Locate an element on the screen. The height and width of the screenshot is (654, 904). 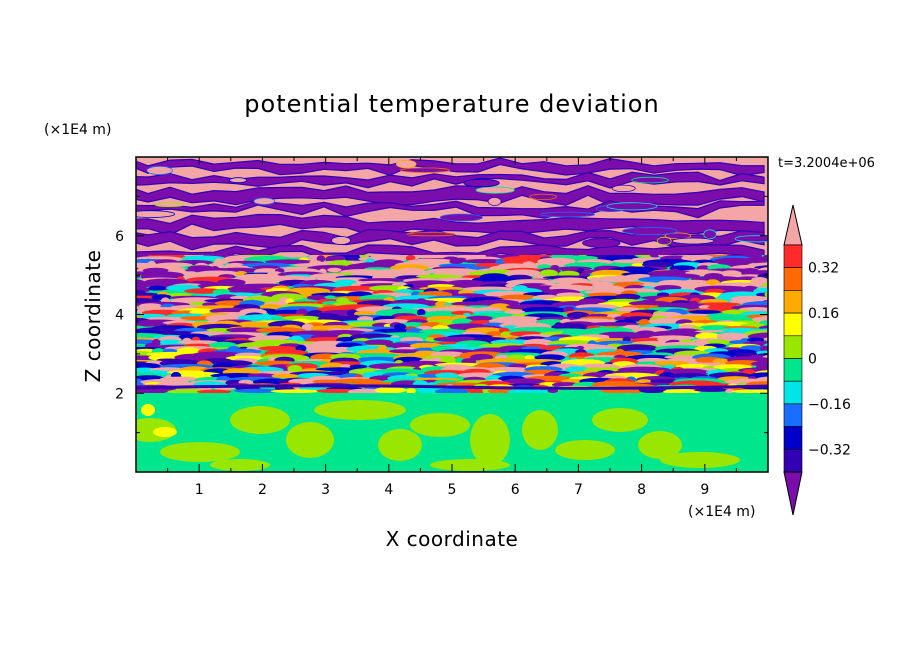
y-tick-label: 6 is located at coordinates (119, 237).